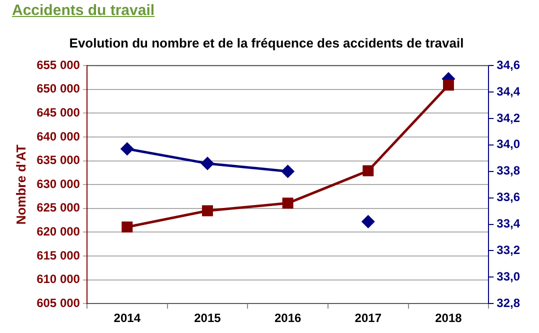  Describe the element at coordinates (508, 223) in the screenshot. I see `y2-tick-label: 33,4` at that location.